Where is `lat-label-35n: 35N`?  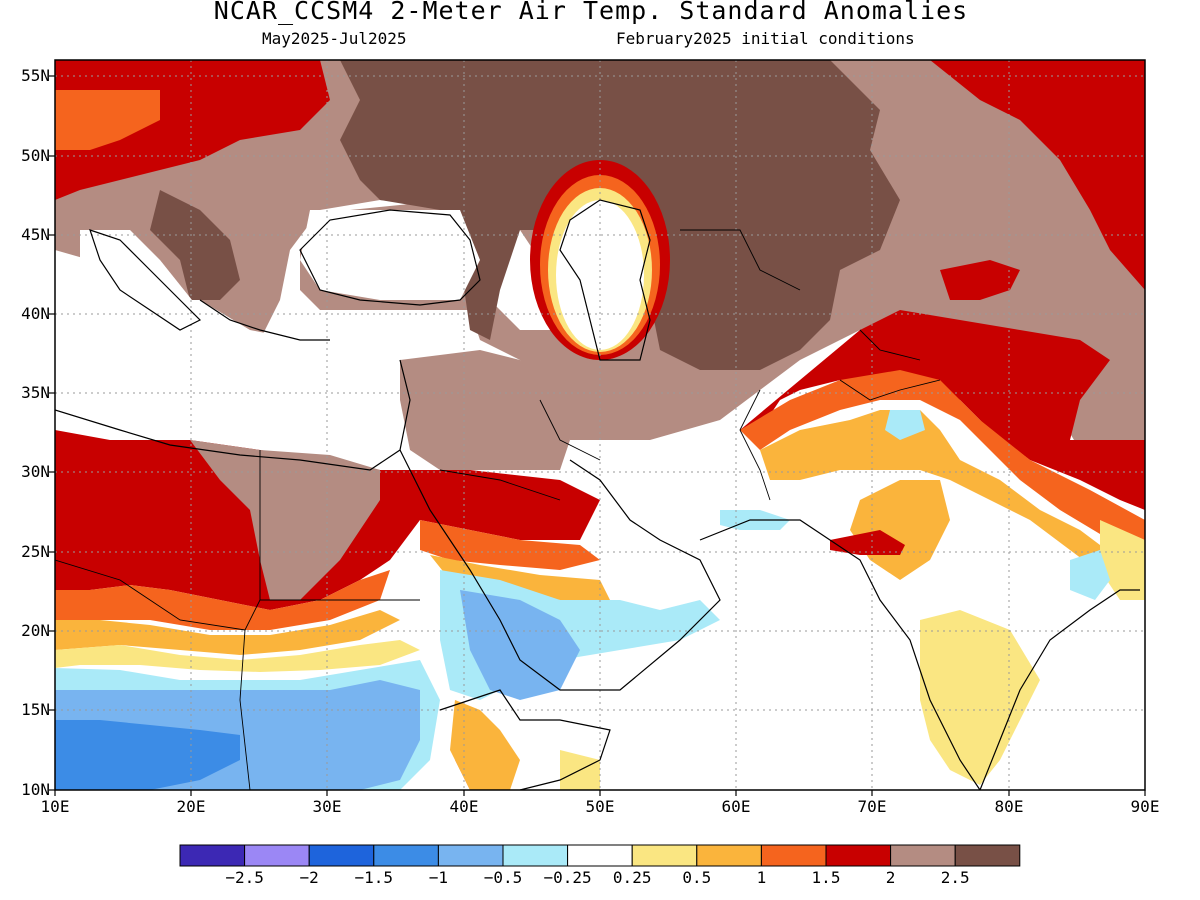 lat-label-35n: 35N is located at coordinates (35, 392).